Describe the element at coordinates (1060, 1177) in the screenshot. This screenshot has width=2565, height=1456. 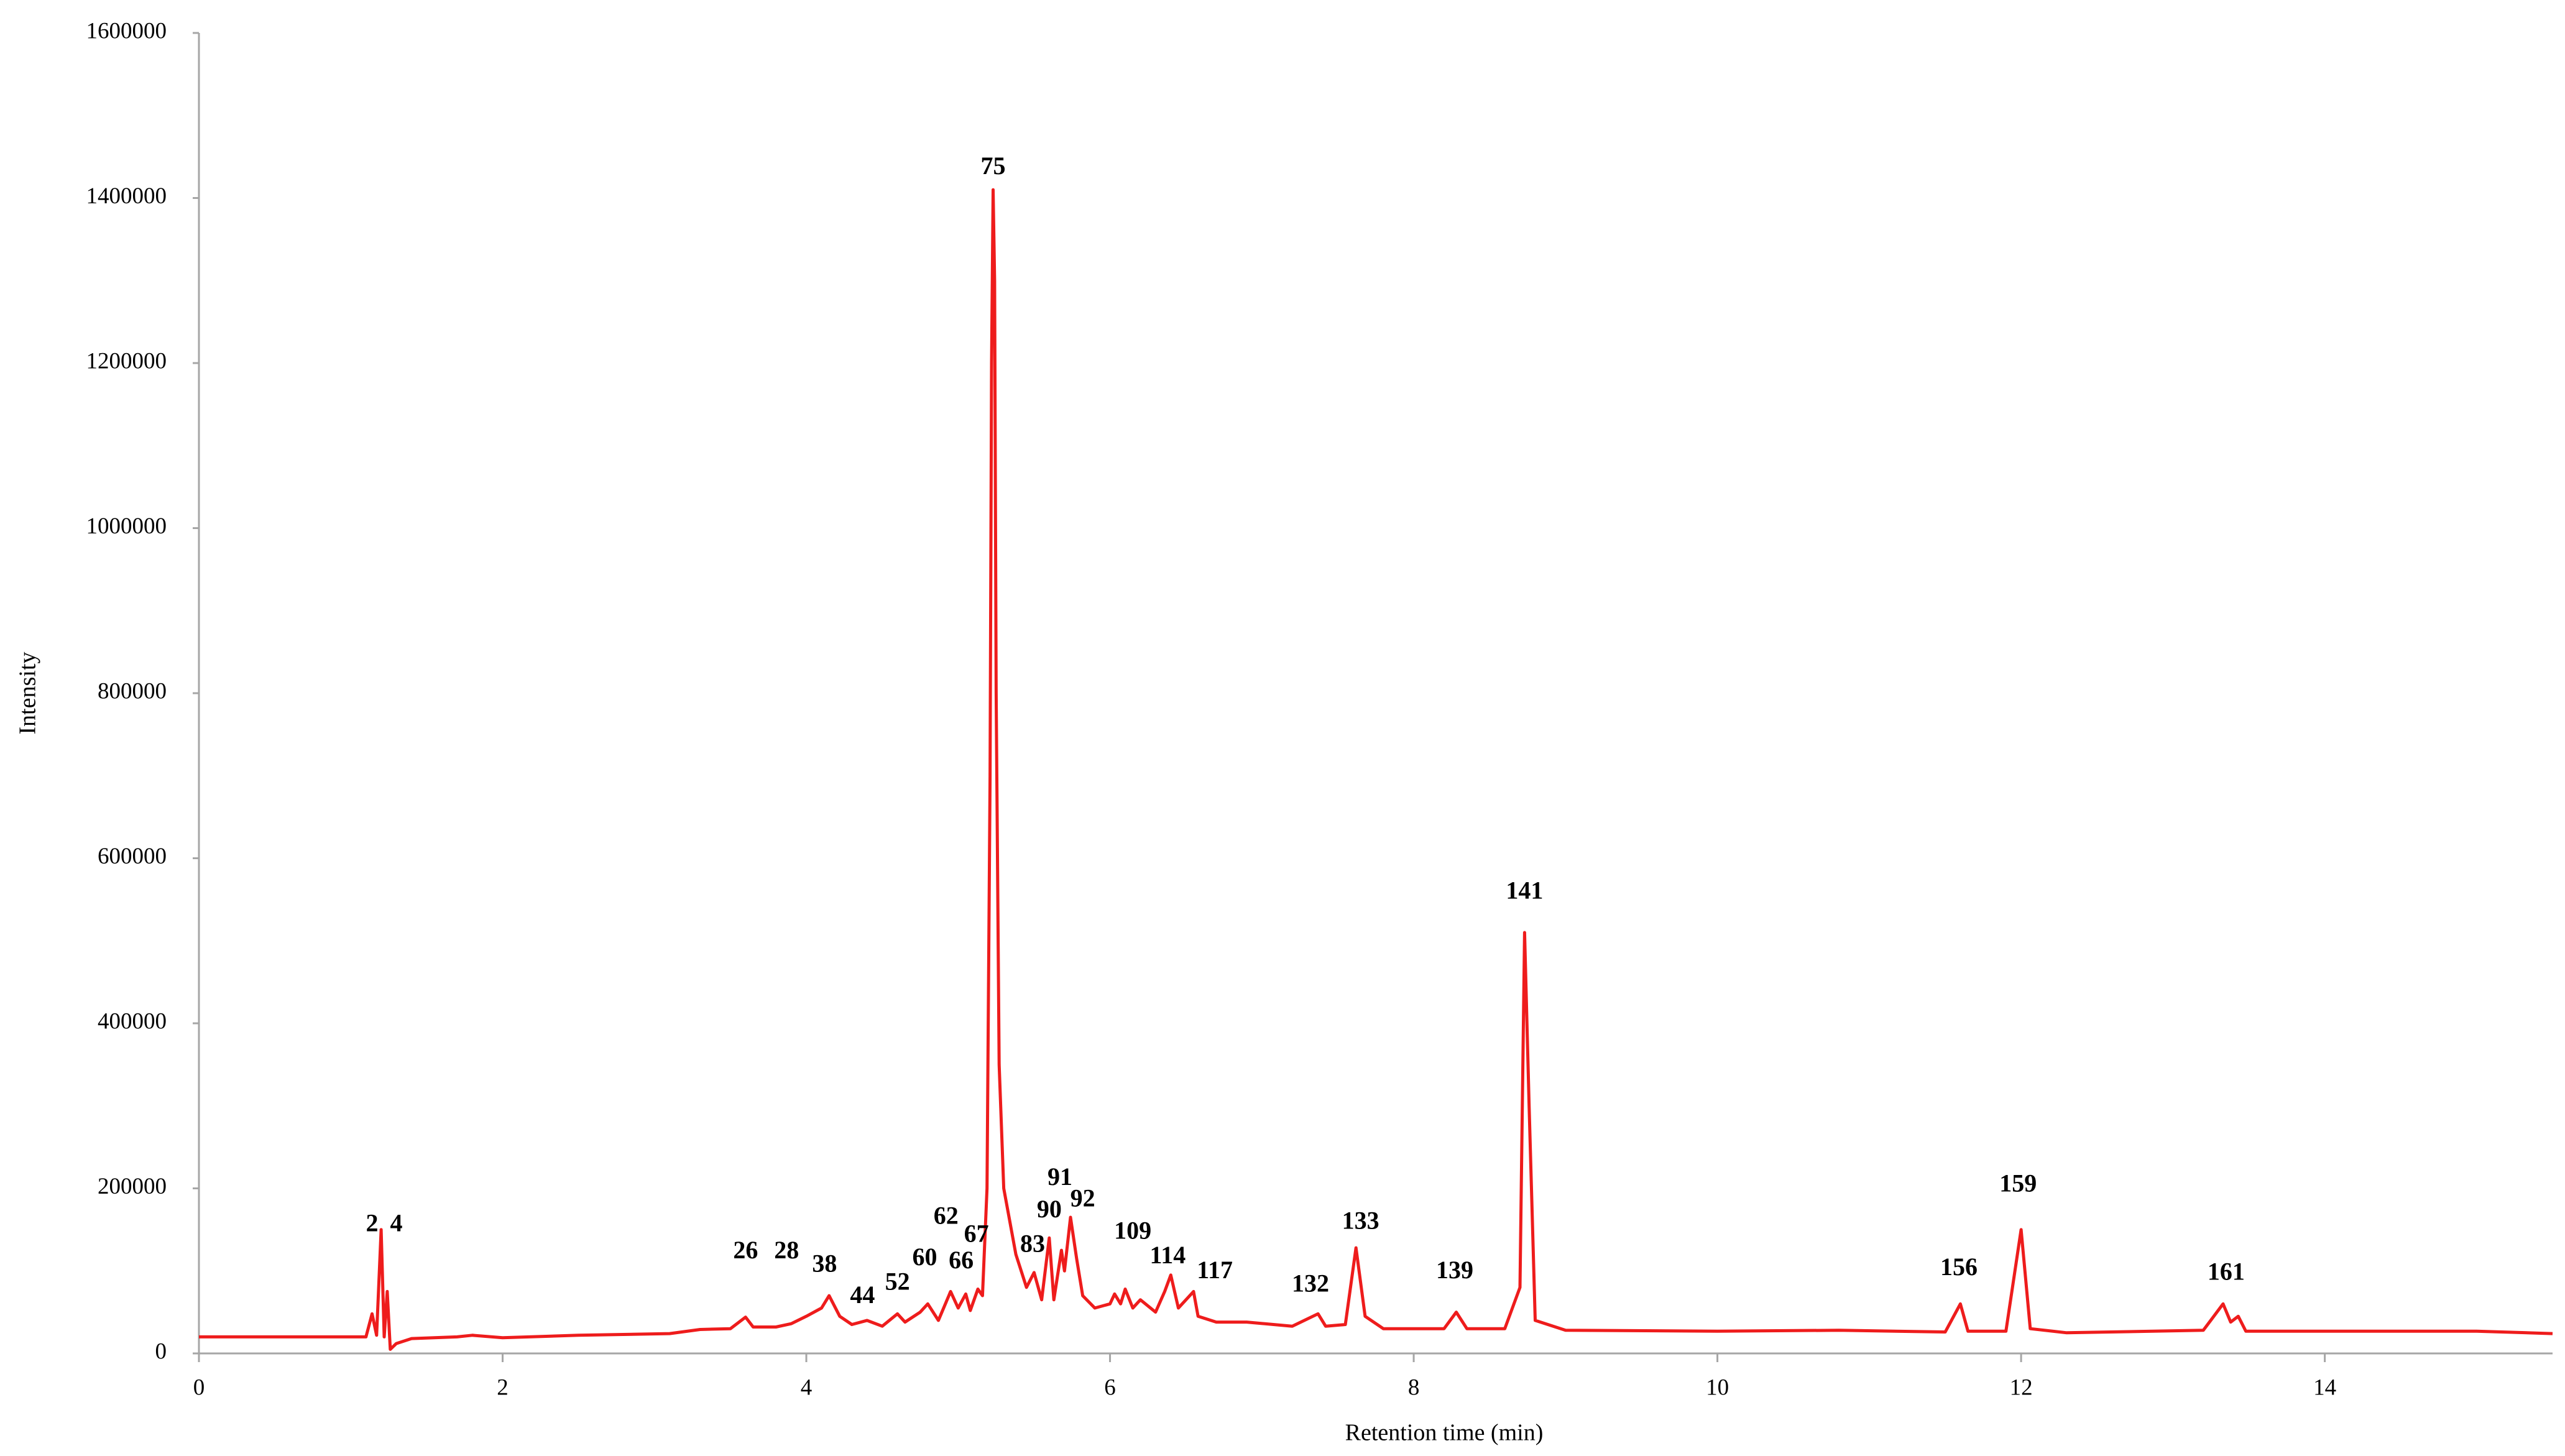
I see `peak-label: 91` at that location.